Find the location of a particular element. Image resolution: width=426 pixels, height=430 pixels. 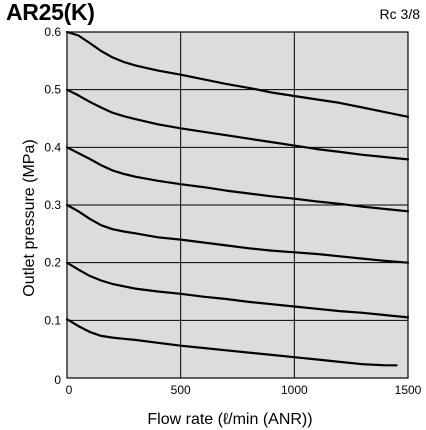

x-axis-label: Flow rate (ℓ/min (ANR)) is located at coordinates (229, 419).